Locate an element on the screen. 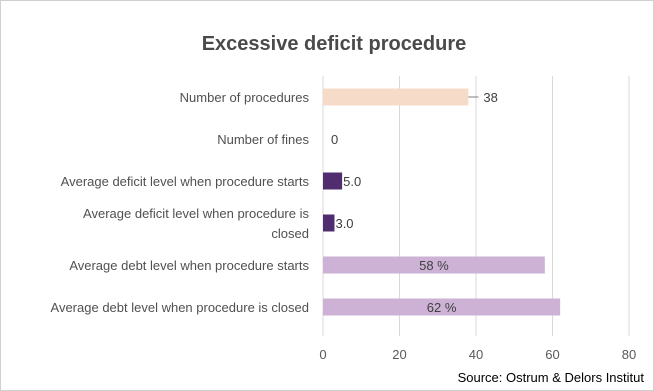 The height and width of the screenshot is (391, 654). source-note: Source: Ostrum & Delors Institut is located at coordinates (551, 377).